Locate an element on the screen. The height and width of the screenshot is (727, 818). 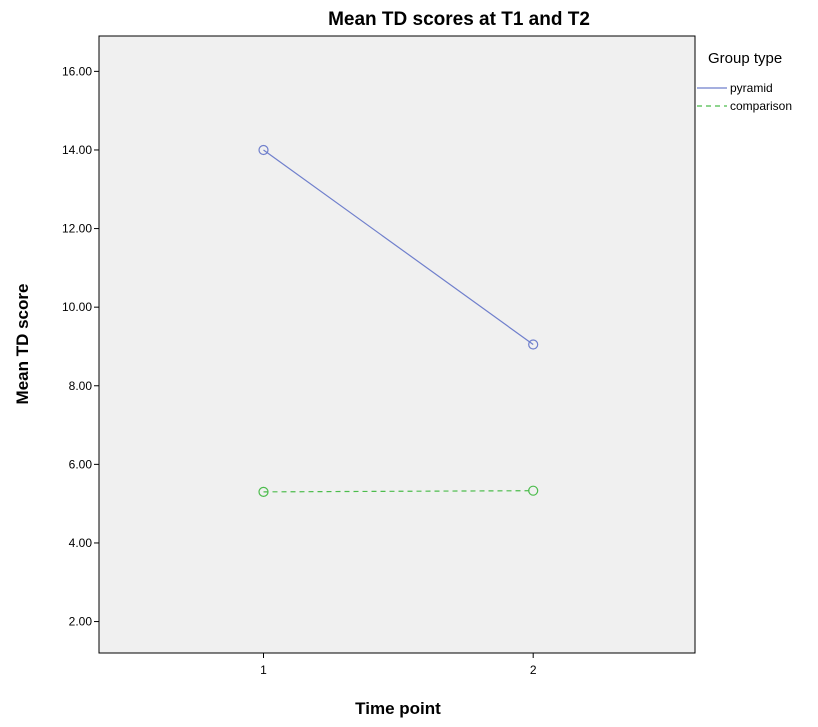
legend-label-pyramid: pyramid is located at coordinates (751, 88).